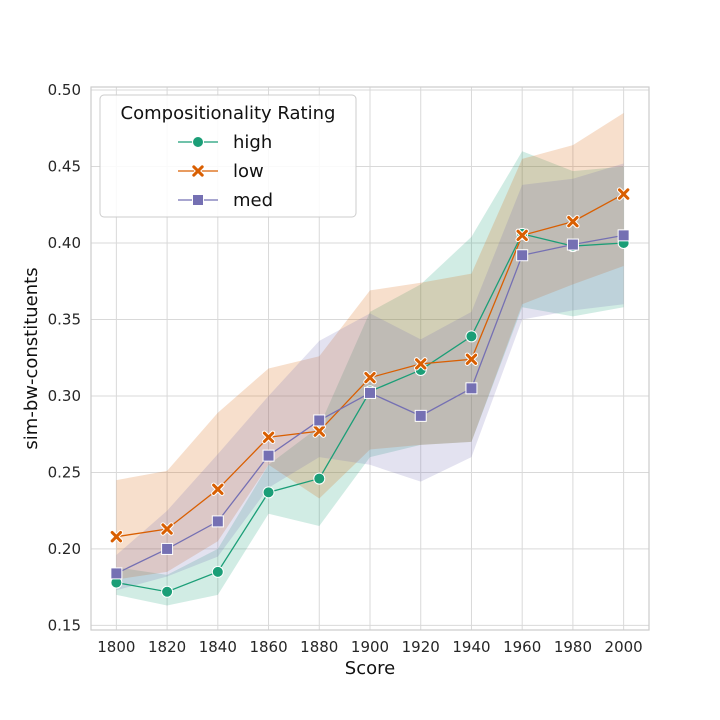 The image size is (720, 720). What do you see at coordinates (624, 647) in the screenshot?
I see `x-tick-label: 2000` at bounding box center [624, 647].